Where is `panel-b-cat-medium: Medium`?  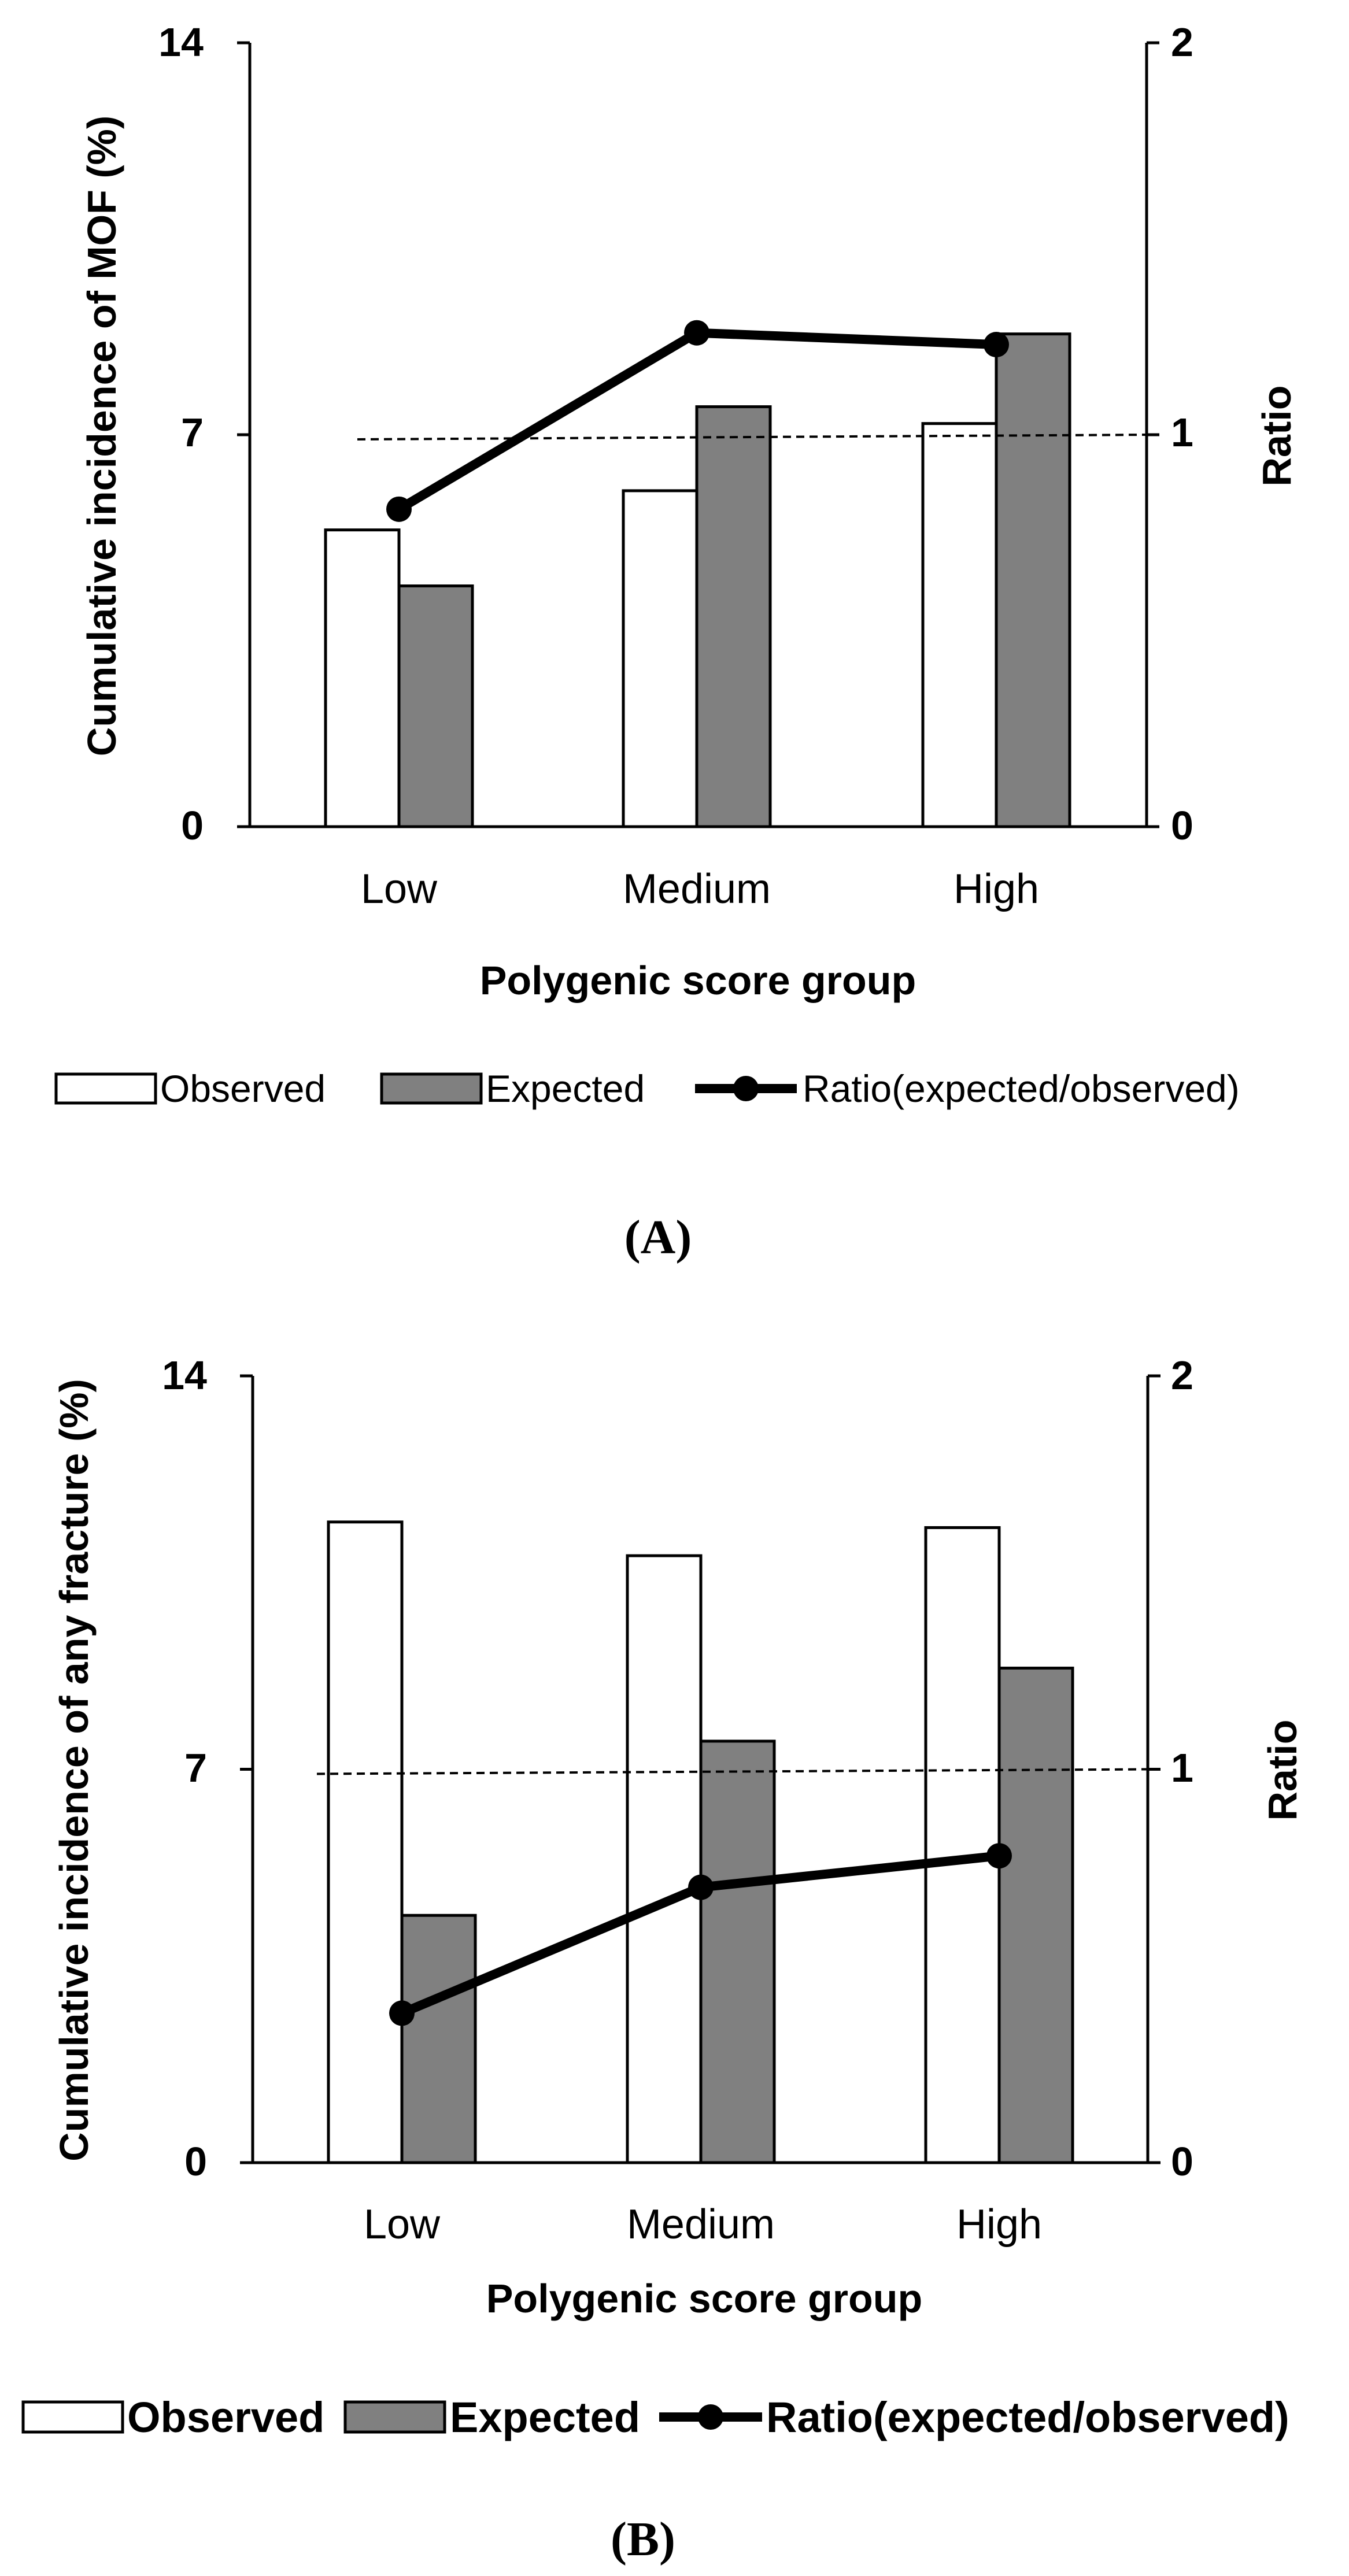 panel-b-cat-medium: Medium is located at coordinates (701, 2224).